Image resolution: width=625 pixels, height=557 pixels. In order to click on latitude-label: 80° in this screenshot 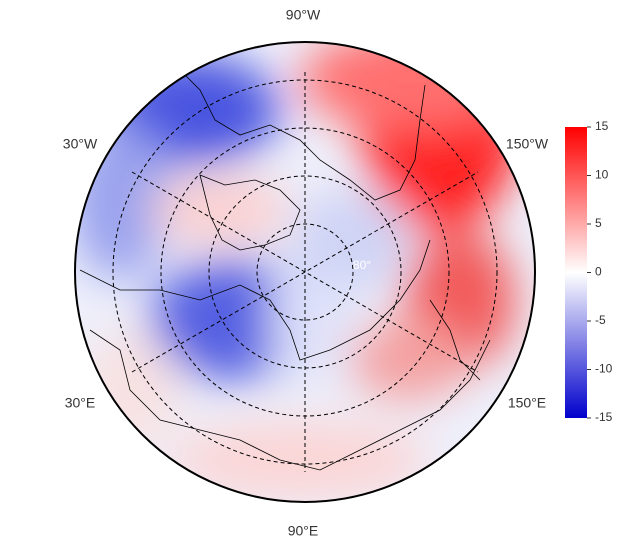, I will do `click(362, 265)`.